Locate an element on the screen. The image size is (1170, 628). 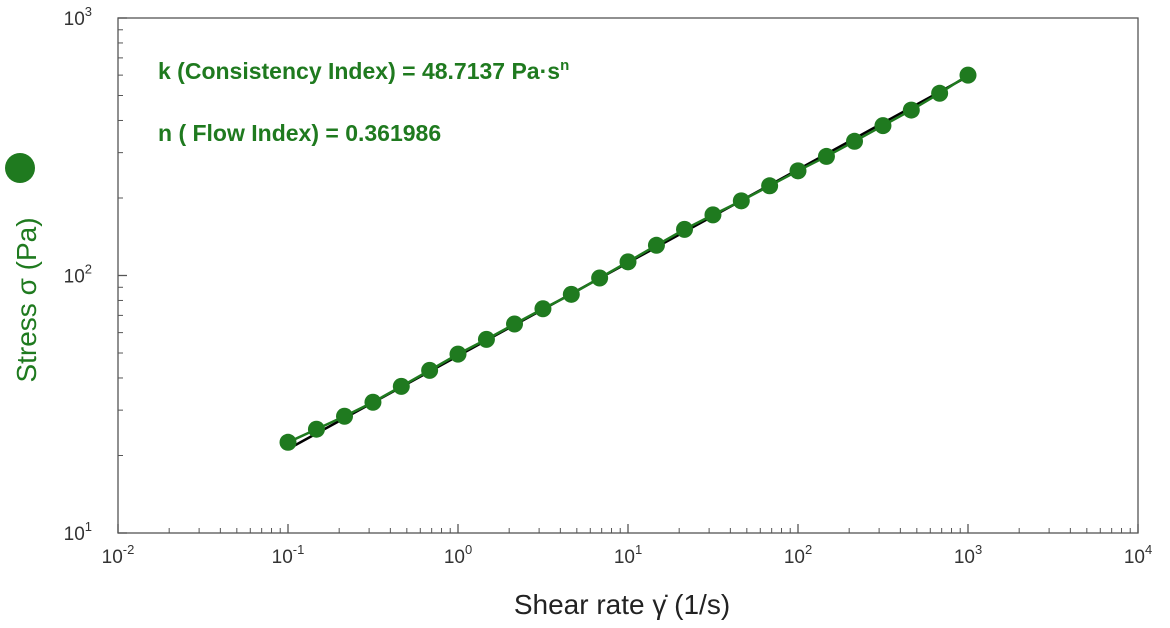
x-tick-label: 10⁻¹ is located at coordinates (288, 555).